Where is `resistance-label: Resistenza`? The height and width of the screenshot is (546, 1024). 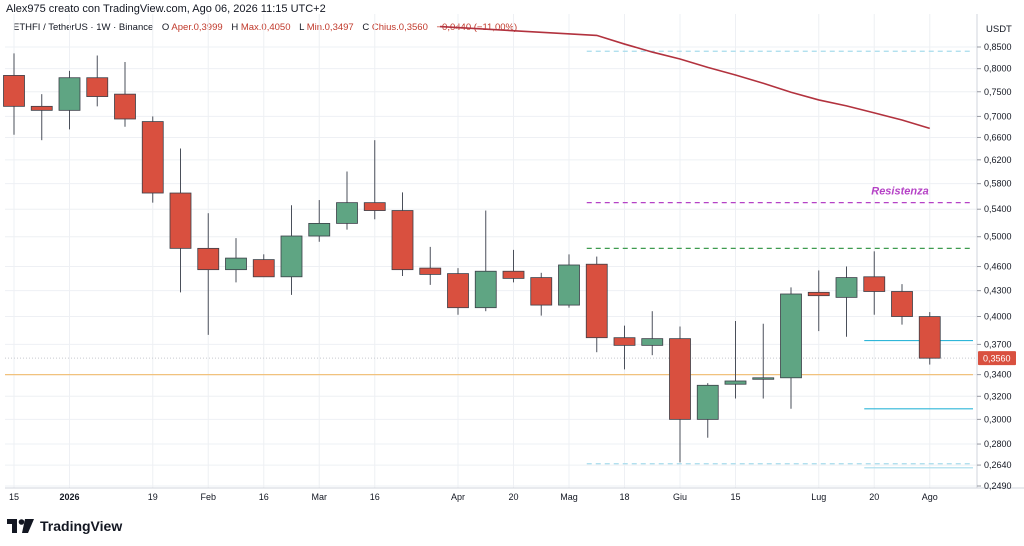
resistance-label: Resistenza is located at coordinates (899, 192).